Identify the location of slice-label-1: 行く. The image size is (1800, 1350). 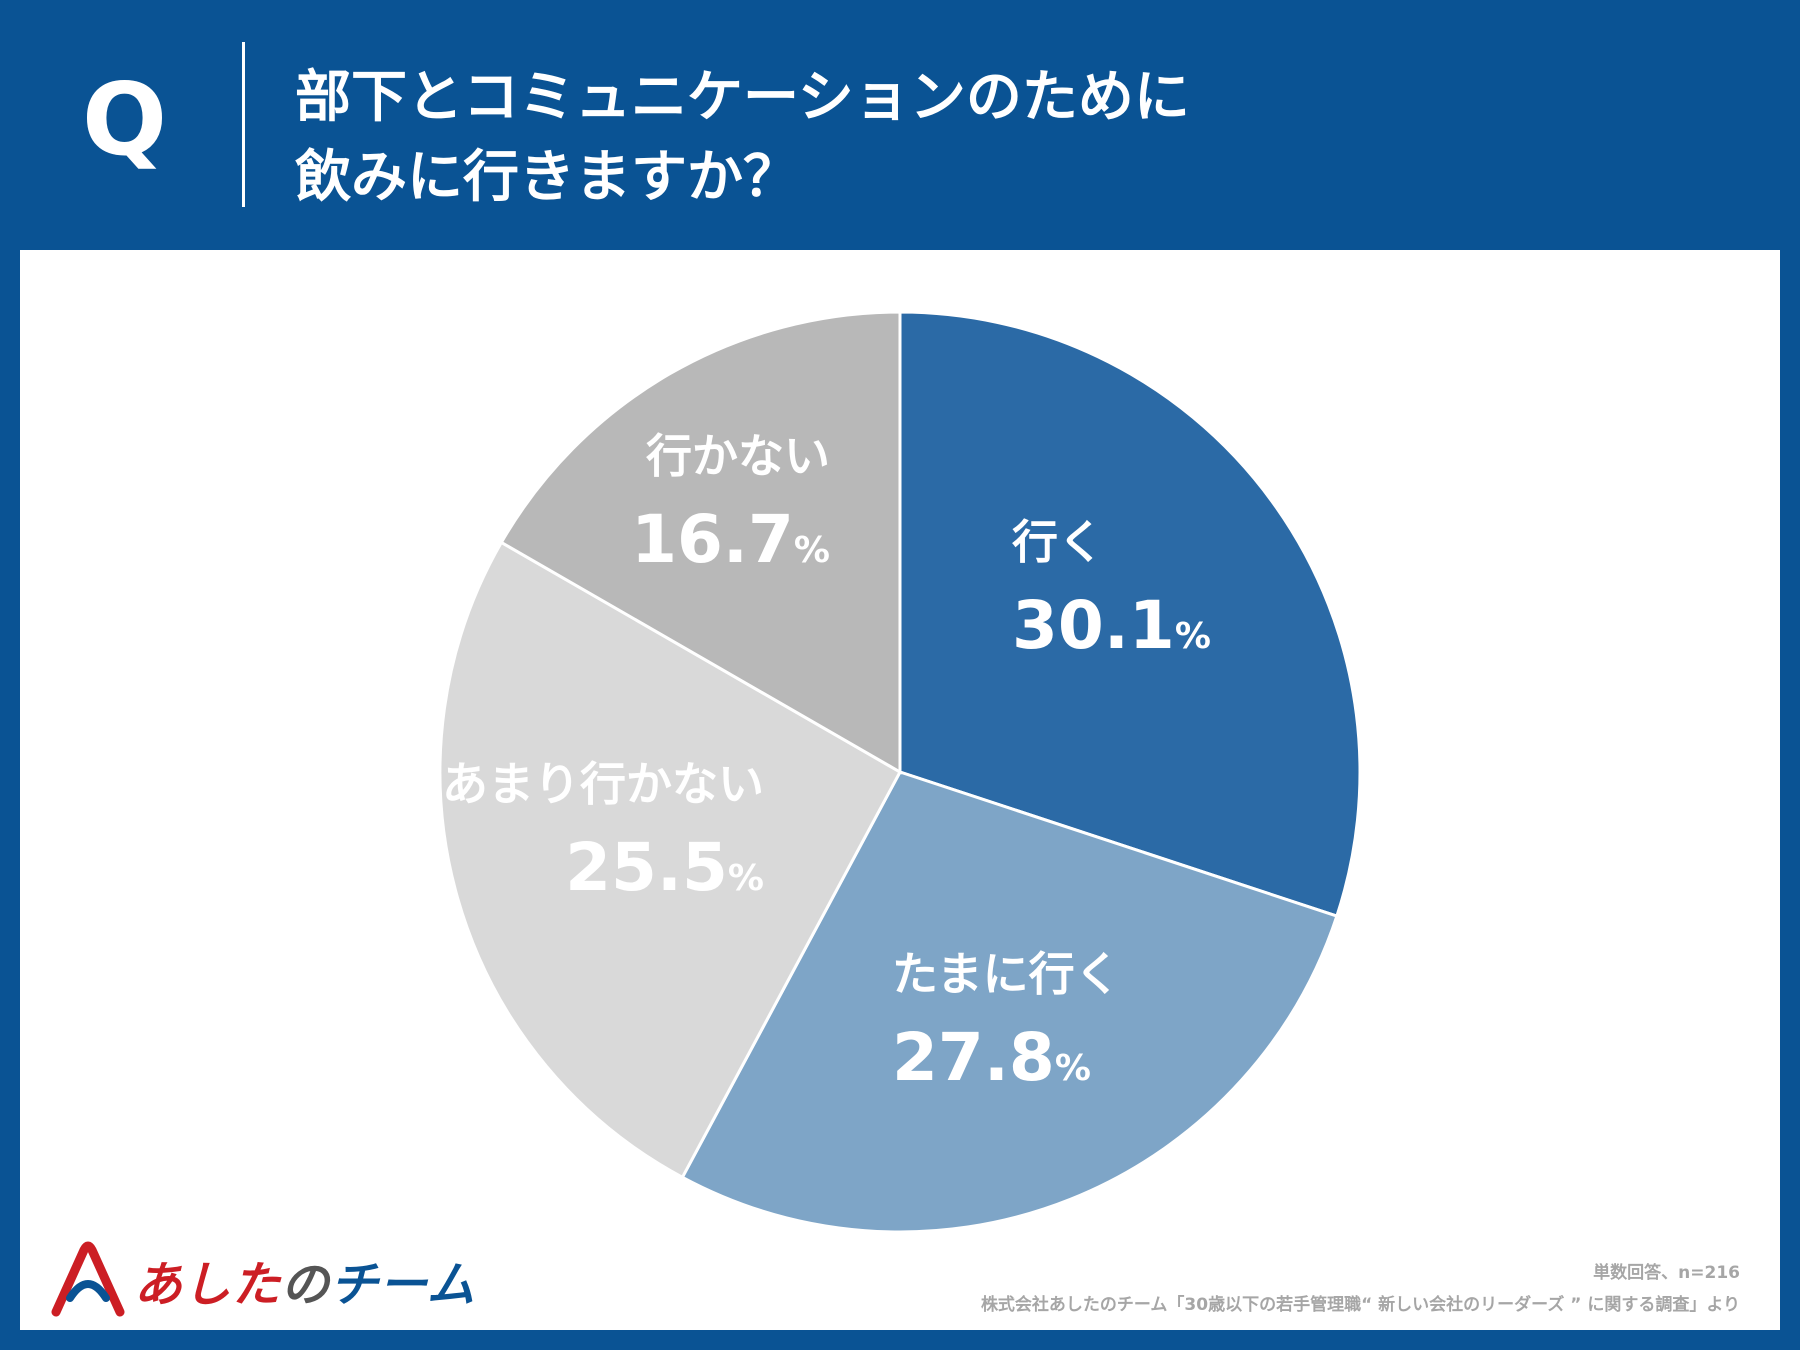
(1058, 542).